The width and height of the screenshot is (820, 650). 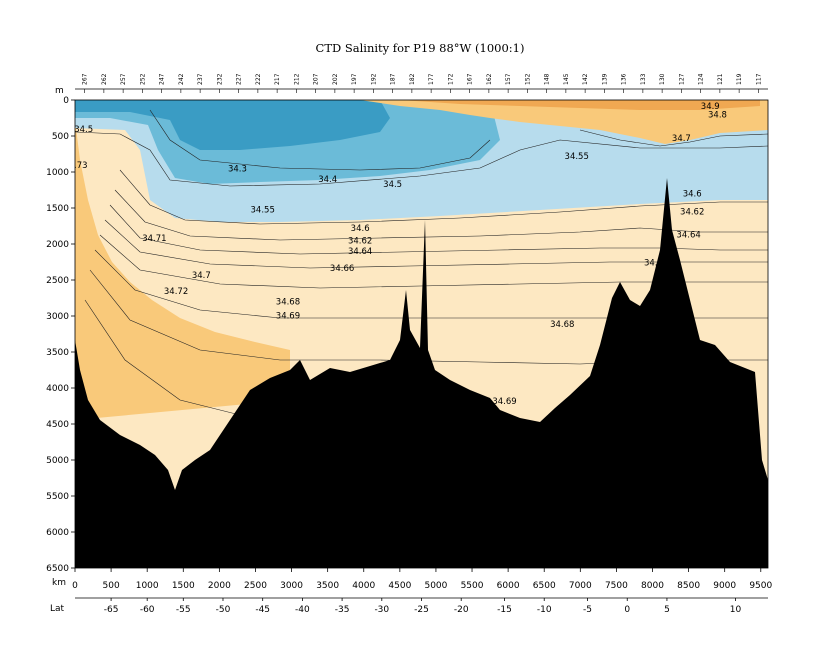 I want to click on km-tick-label: 5500, so click(x=472, y=586).